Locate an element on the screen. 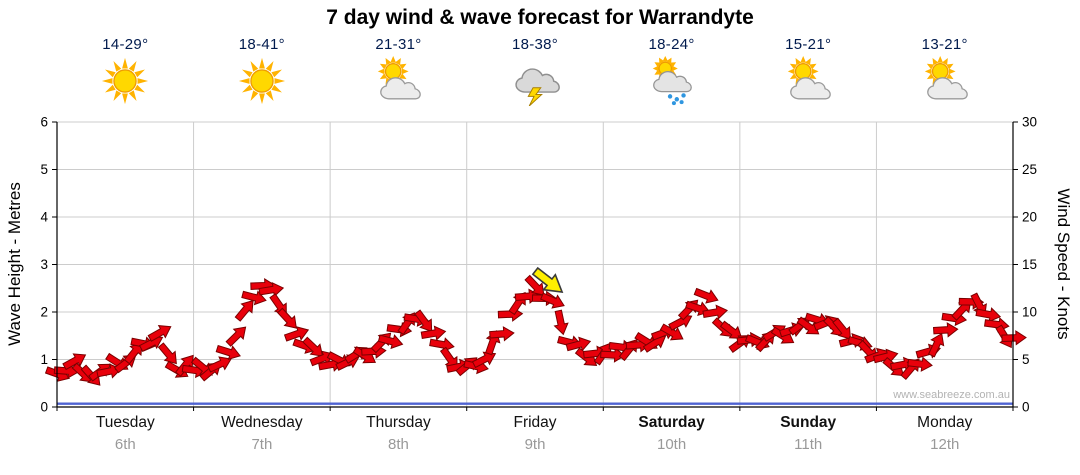 This screenshot has height=475, width=1080. temp-range-label: 21-31° is located at coordinates (398, 44).